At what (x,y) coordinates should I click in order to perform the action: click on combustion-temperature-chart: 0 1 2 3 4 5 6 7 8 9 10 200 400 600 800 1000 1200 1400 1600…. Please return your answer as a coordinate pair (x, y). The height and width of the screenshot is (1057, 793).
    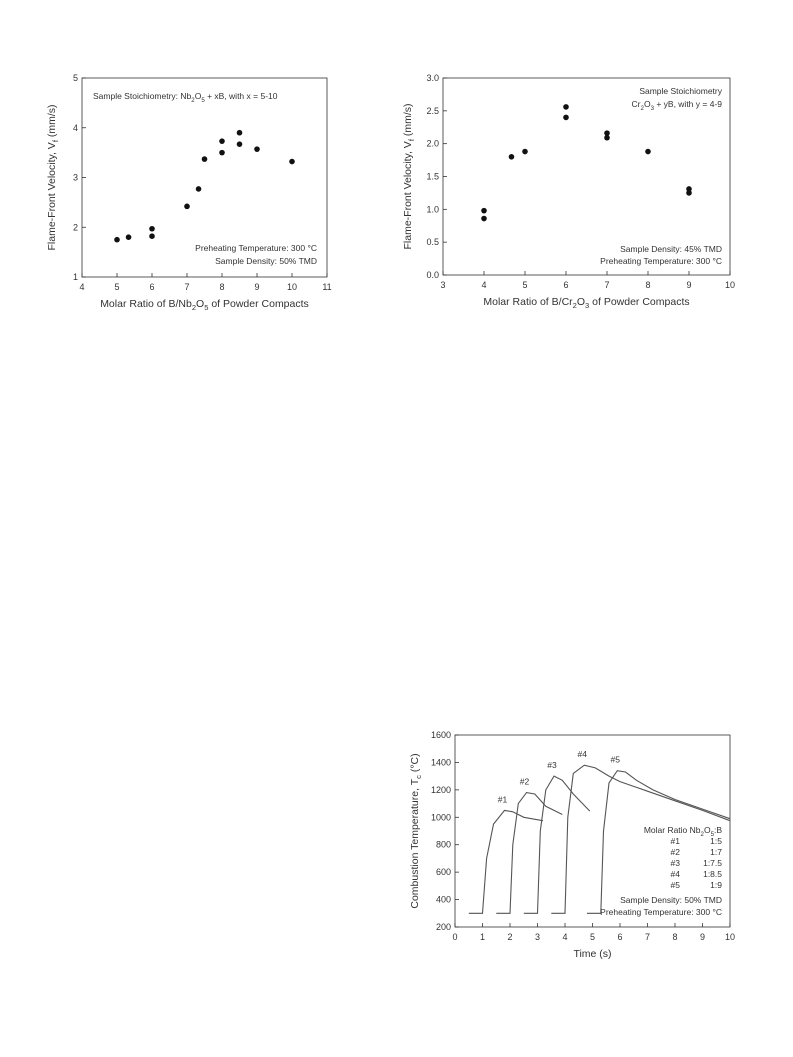
    Looking at the image, I should click on (572, 845).